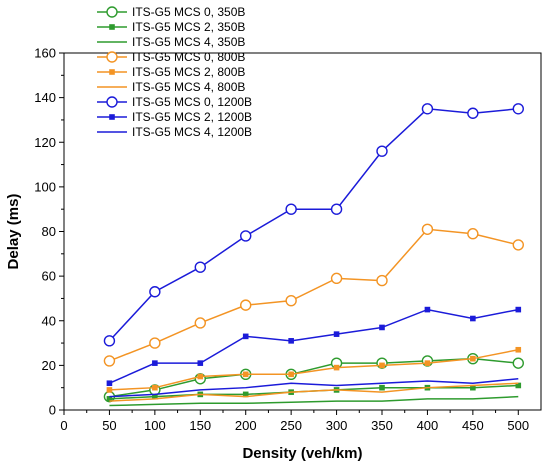 The image size is (550, 467). Describe the element at coordinates (13, 232) in the screenshot. I see `y-axis-title: Delay (ms)` at that location.